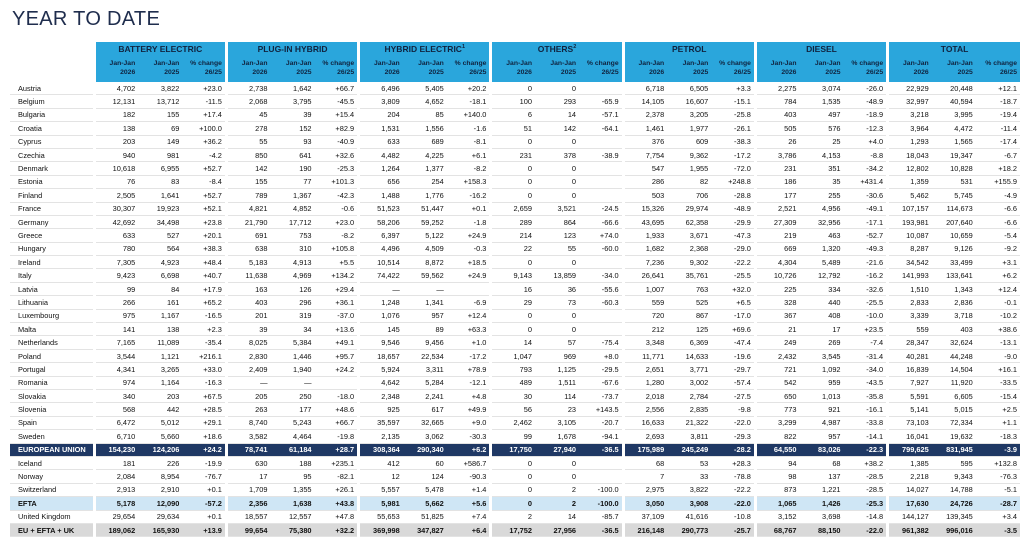 The height and width of the screenshot is (537, 1024). What do you see at coordinates (865, 155) in the screenshot?
I see `cell: -8.8` at bounding box center [865, 155].